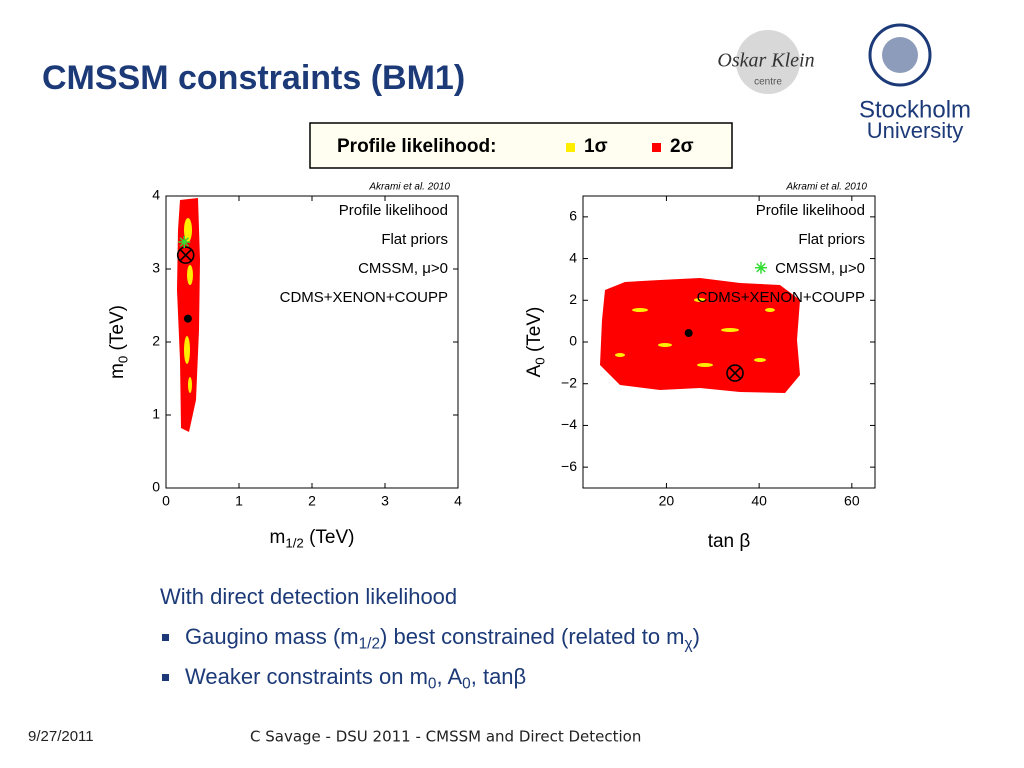 This screenshot has width=1024, height=768. What do you see at coordinates (596, 146) in the screenshot?
I see `legend-item: 1σ` at bounding box center [596, 146].